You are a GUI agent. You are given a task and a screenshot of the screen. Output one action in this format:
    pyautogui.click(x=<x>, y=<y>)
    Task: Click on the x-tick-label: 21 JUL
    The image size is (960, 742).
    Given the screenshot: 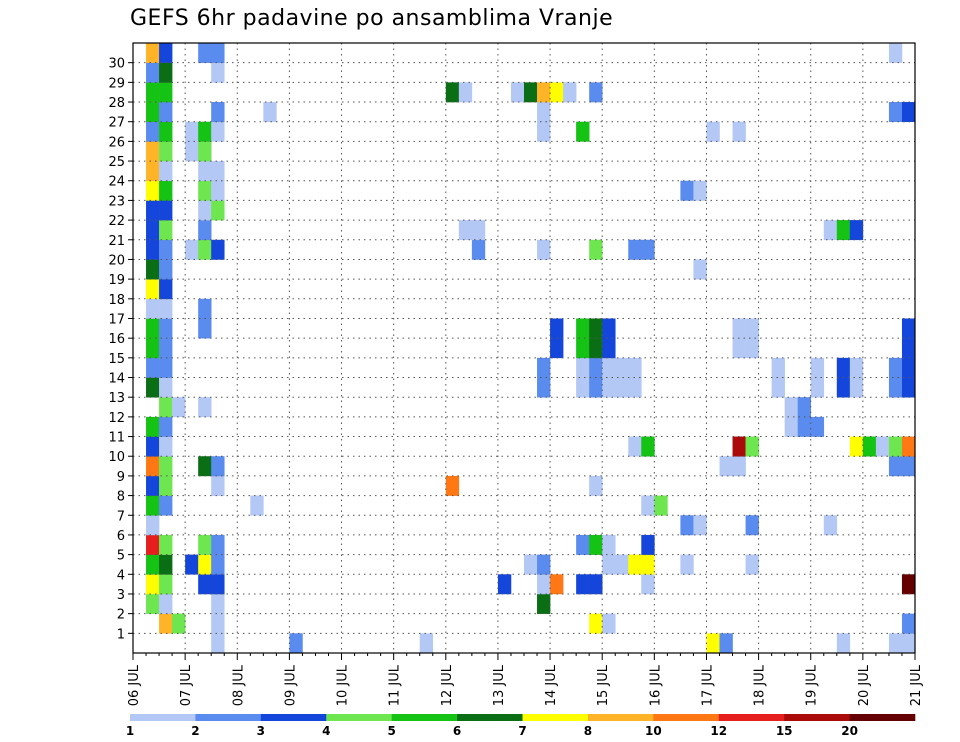 What is the action you would take?
    pyautogui.click(x=916, y=685)
    